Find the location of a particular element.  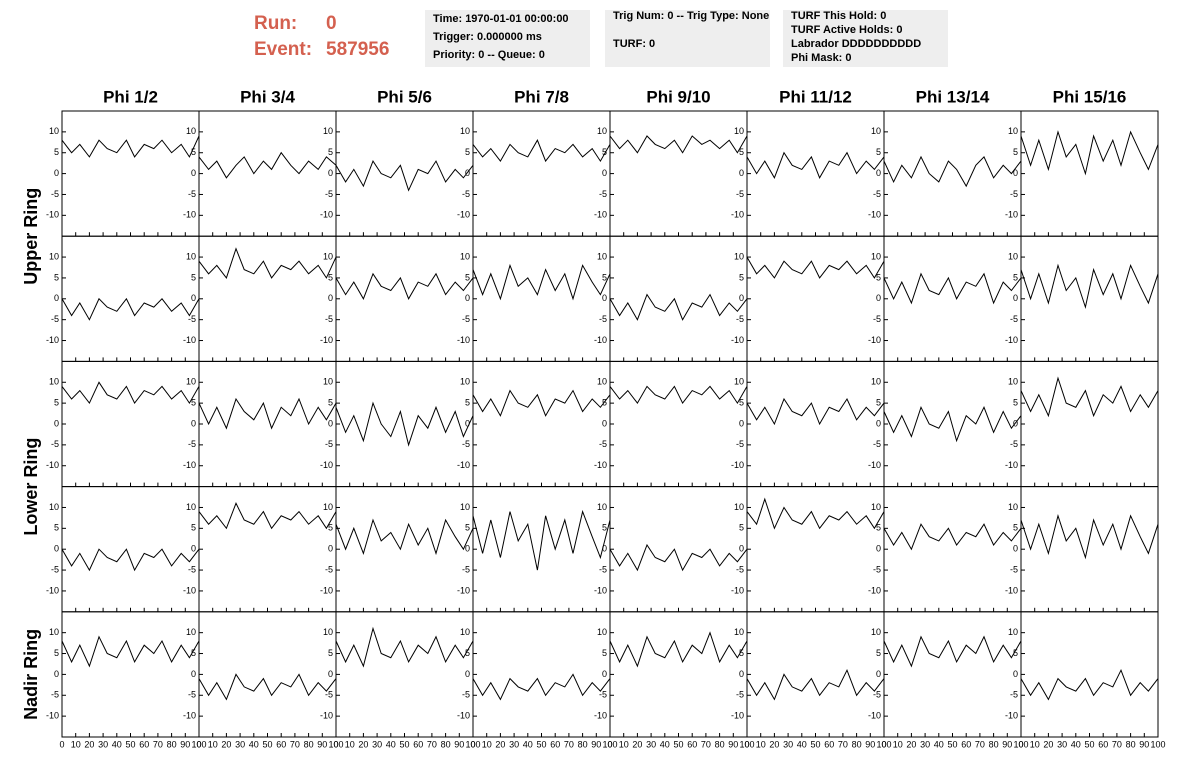

ring-label: Nadir Ring is located at coordinates (31, 674).